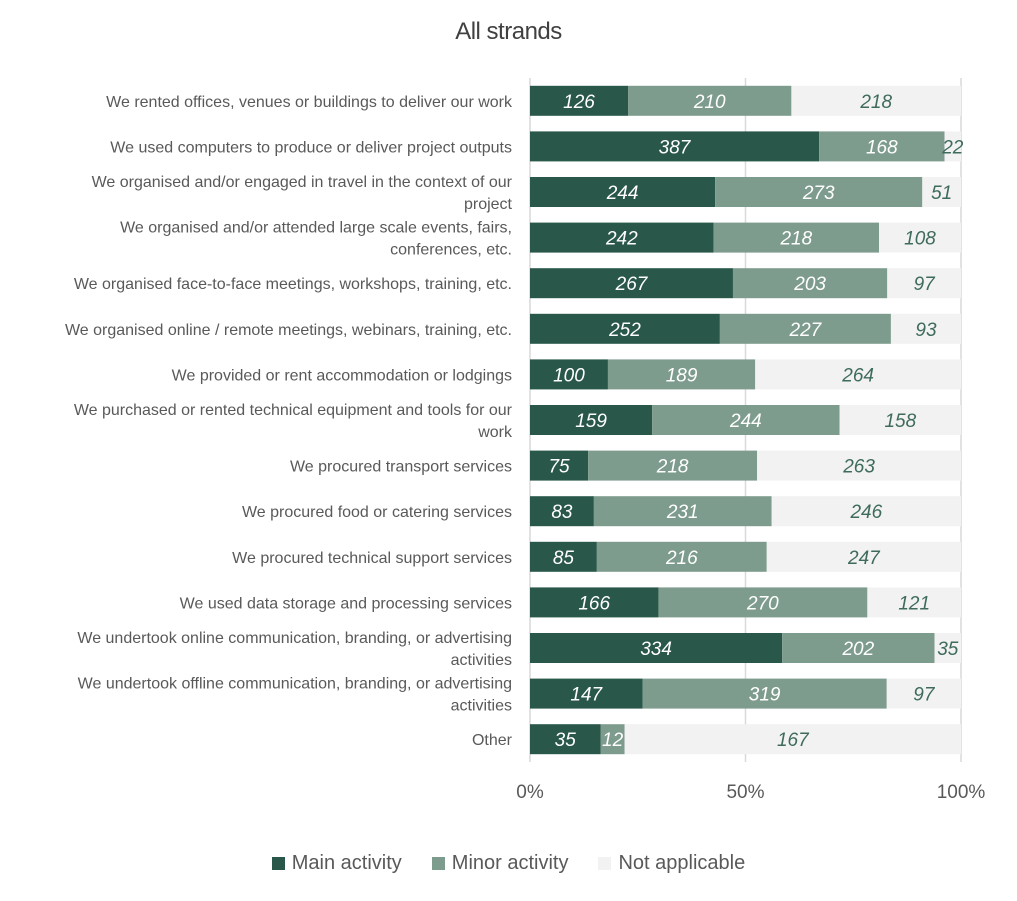  Describe the element at coordinates (745, 792) in the screenshot. I see `x-tick-label: 50%` at that location.